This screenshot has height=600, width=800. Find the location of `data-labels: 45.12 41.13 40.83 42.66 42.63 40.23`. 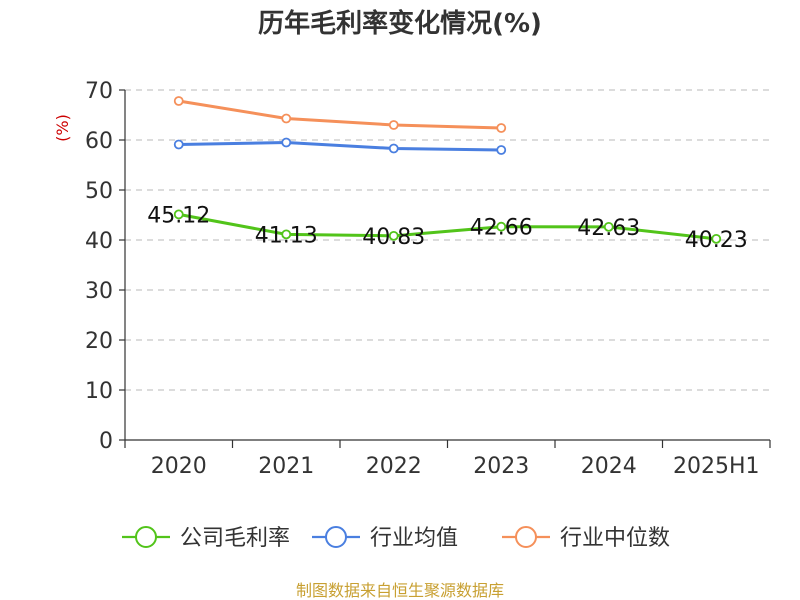

data-labels: 45.12 41.13 40.83 42.66 42.63 40.23 is located at coordinates (447, 227).